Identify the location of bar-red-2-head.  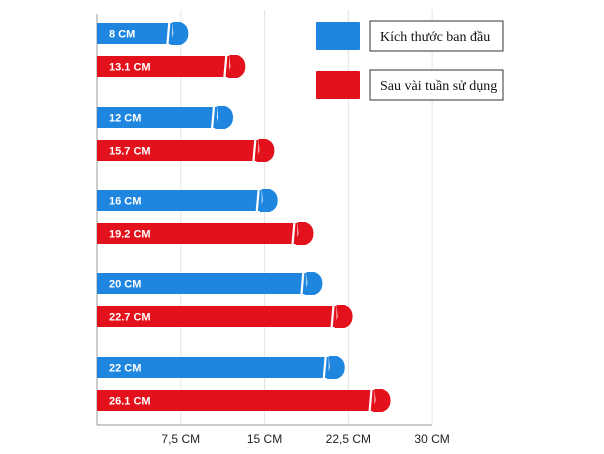
(304, 233).